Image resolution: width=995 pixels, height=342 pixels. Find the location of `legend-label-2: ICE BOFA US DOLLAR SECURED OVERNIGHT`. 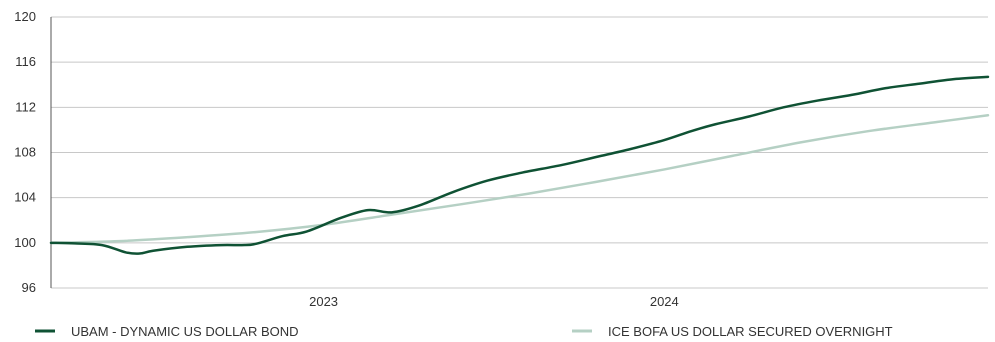

legend-label-2: ICE BOFA US DOLLAR SECURED OVERNIGHT is located at coordinates (750, 331).